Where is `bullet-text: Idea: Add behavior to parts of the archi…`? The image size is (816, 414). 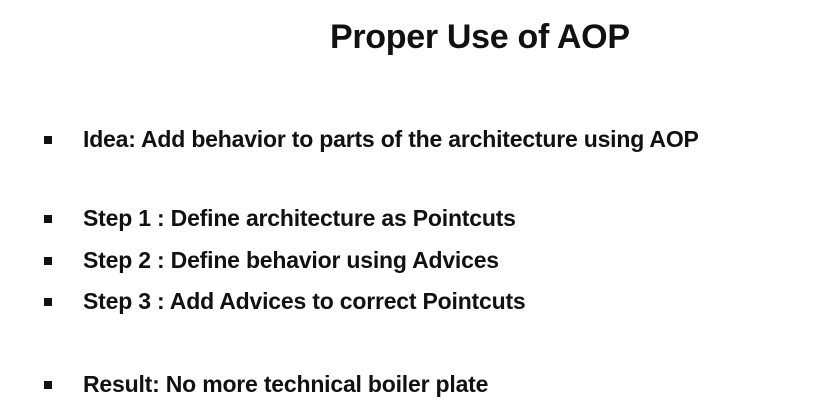
bullet-text: Idea: Add behavior to parts of the archi… is located at coordinates (391, 139).